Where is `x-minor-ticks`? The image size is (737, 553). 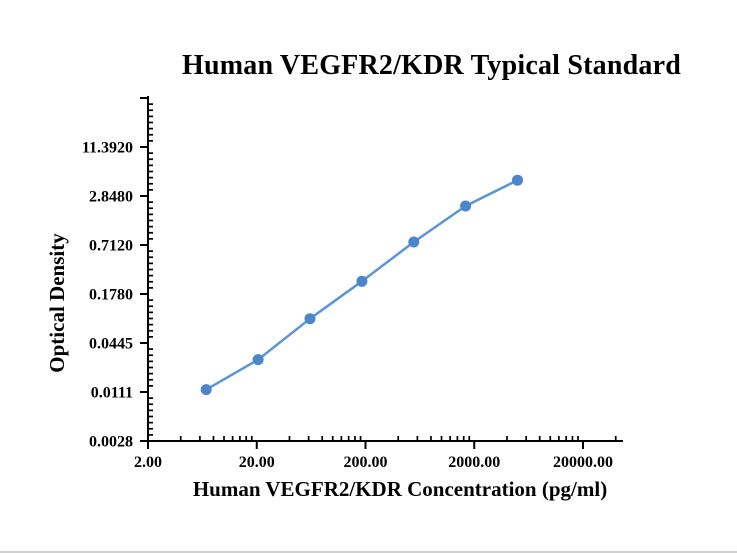 x-minor-ticks is located at coordinates (398, 438).